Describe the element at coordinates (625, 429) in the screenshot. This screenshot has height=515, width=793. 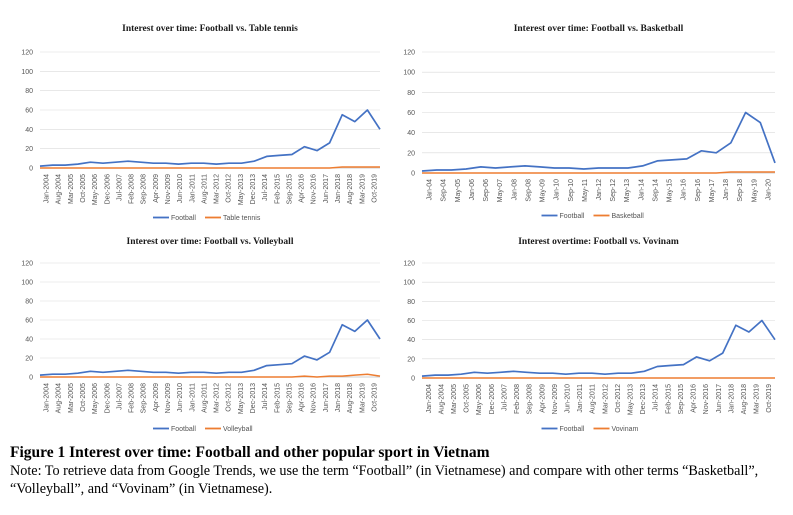
I see `legend-label: Vovinam` at that location.